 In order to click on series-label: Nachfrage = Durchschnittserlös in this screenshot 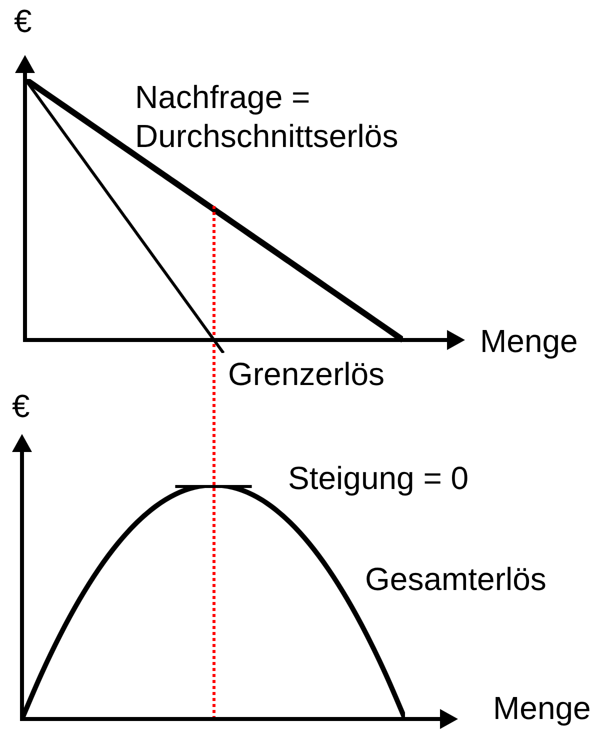, I will do `click(267, 117)`.